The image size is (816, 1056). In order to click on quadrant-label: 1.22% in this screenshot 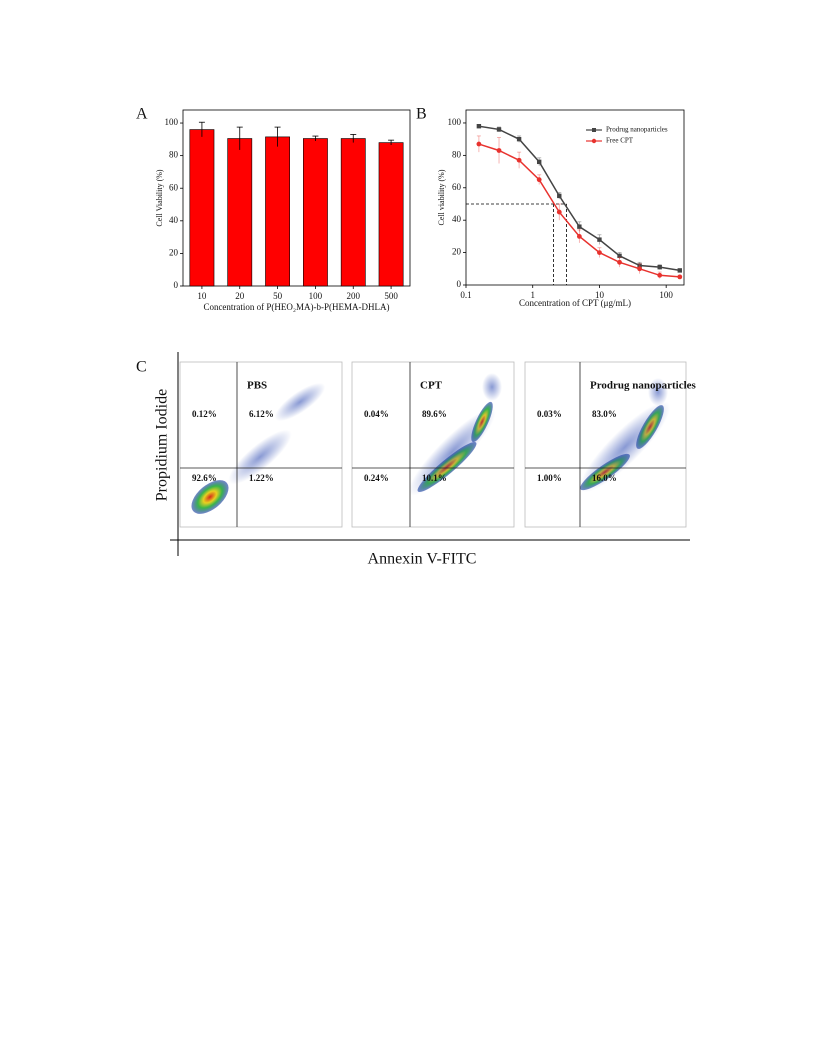, I will do `click(261, 478)`.